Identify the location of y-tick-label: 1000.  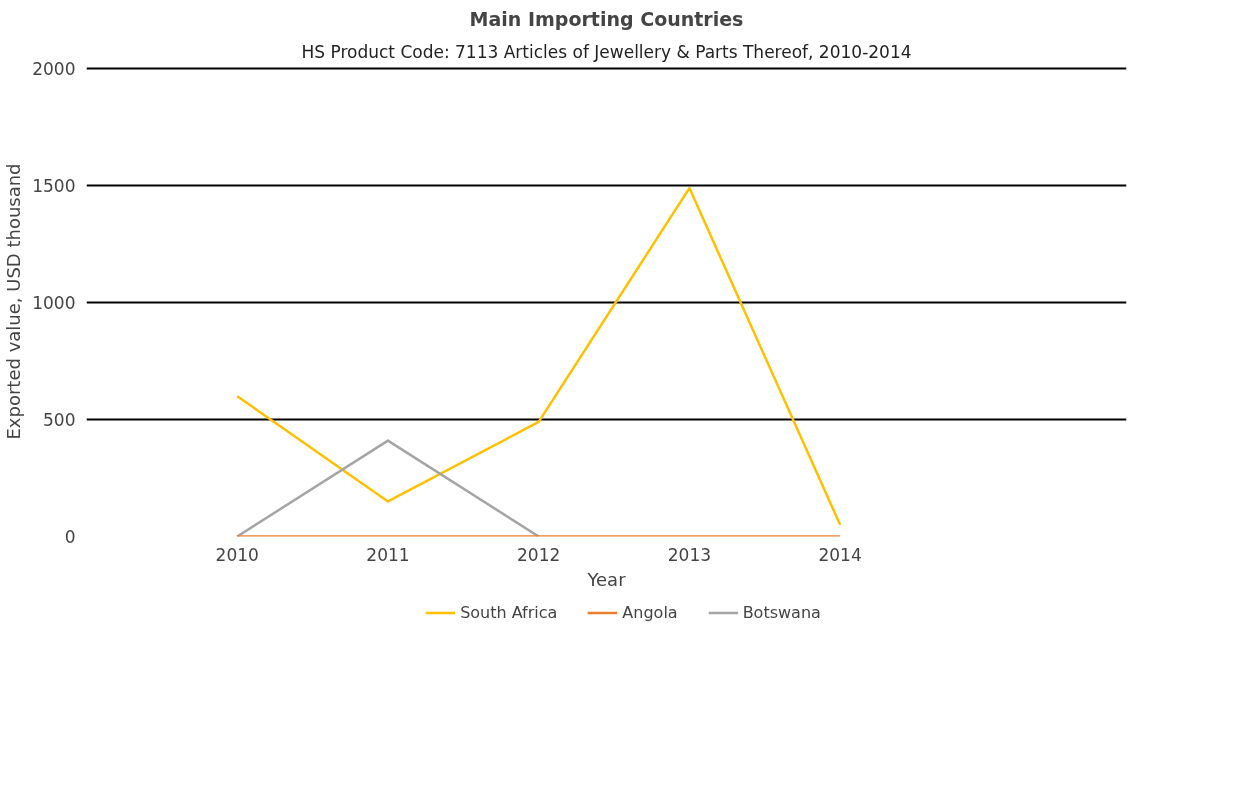
(54, 303).